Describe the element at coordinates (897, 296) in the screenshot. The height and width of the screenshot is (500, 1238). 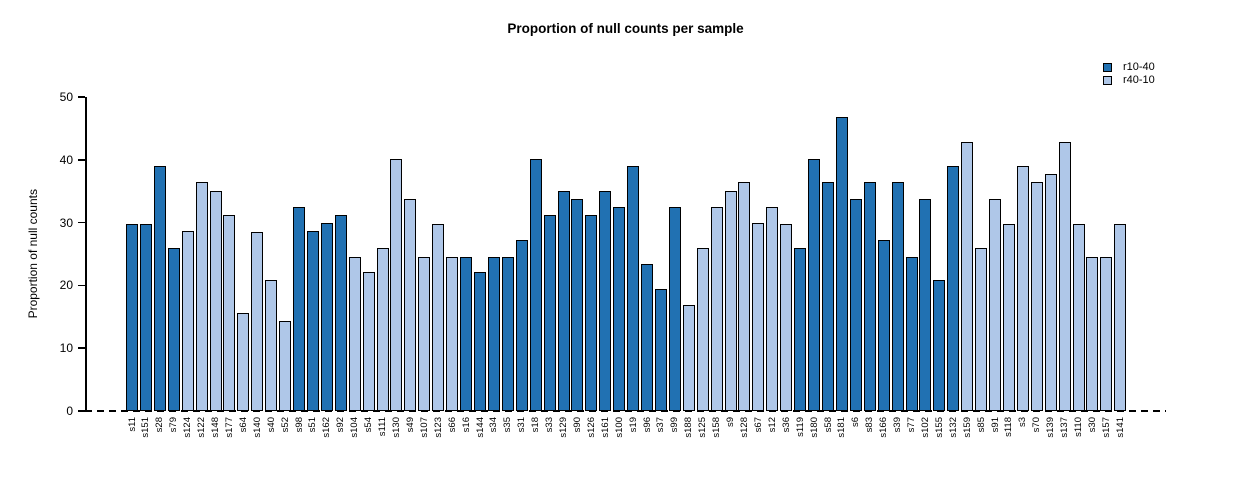
I see `bar-s39` at that location.